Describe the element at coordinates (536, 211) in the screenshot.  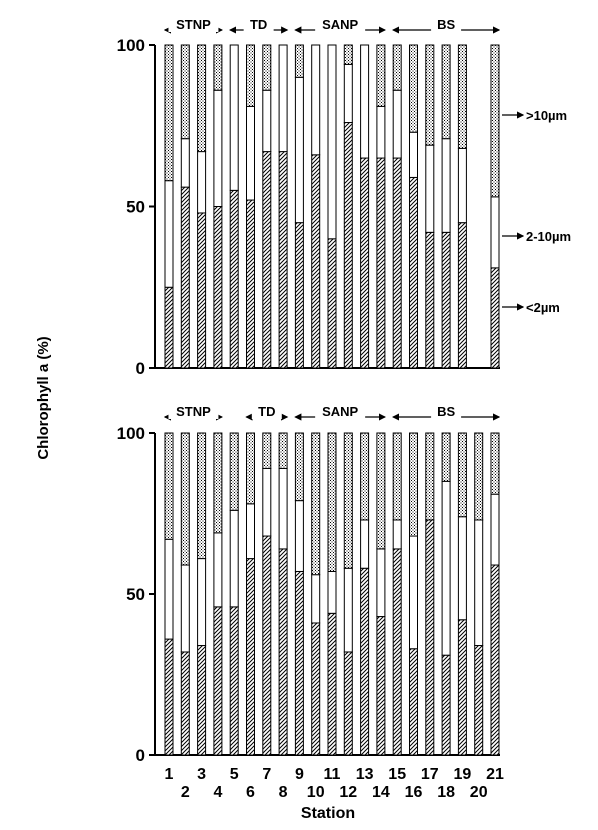
I see `legend: >10µm 2-10µm <2µm` at that location.